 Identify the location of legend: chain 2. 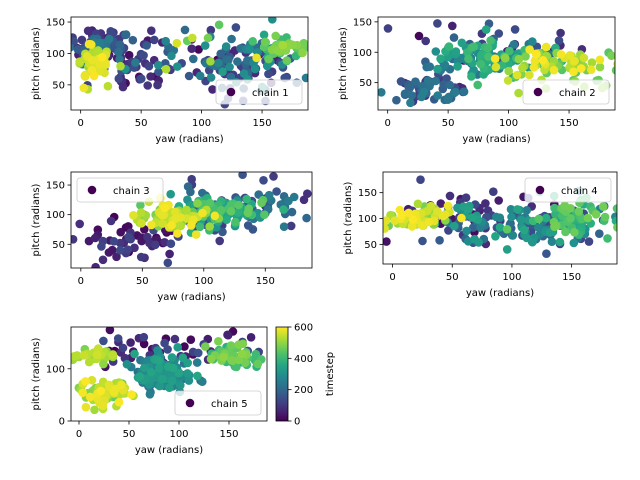
(566, 92).